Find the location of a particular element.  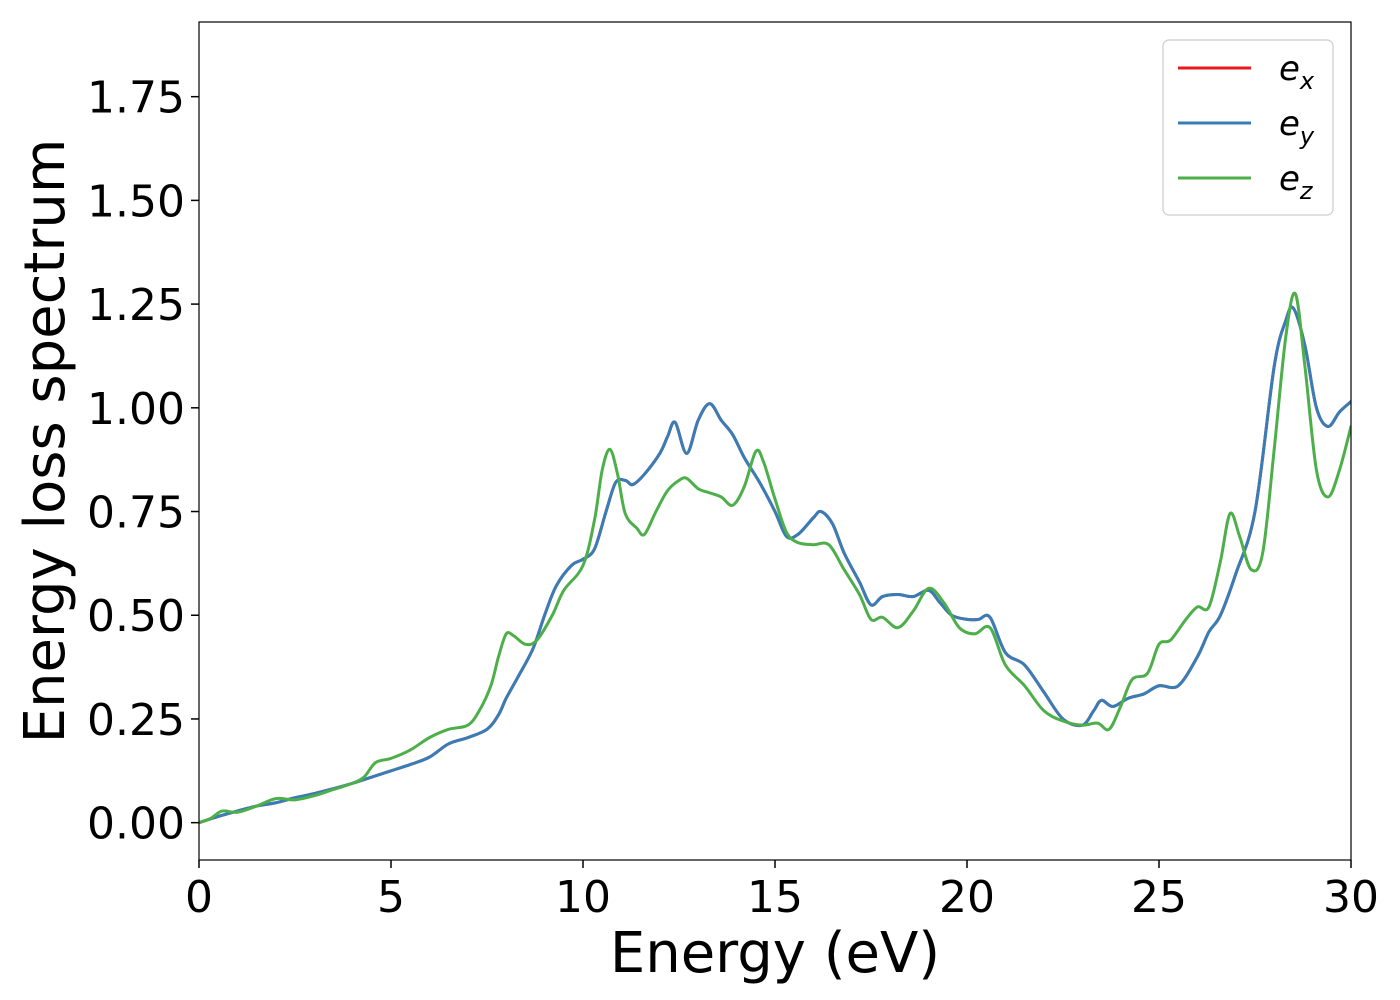

legend-label-subscript: x is located at coordinates (1307, 81).